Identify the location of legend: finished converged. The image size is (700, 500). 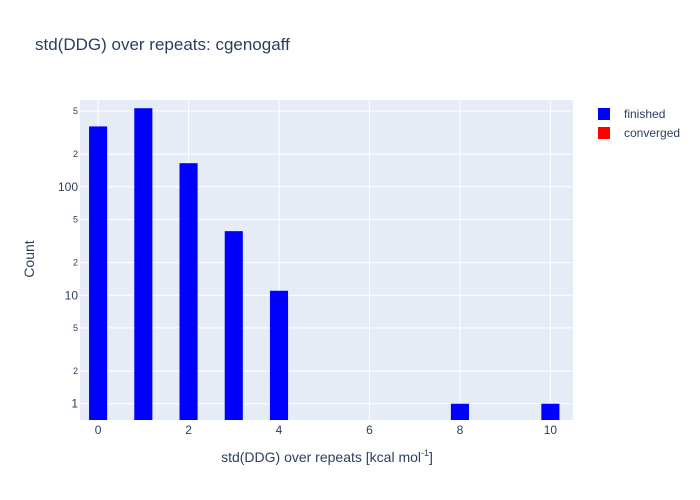
(639, 123).